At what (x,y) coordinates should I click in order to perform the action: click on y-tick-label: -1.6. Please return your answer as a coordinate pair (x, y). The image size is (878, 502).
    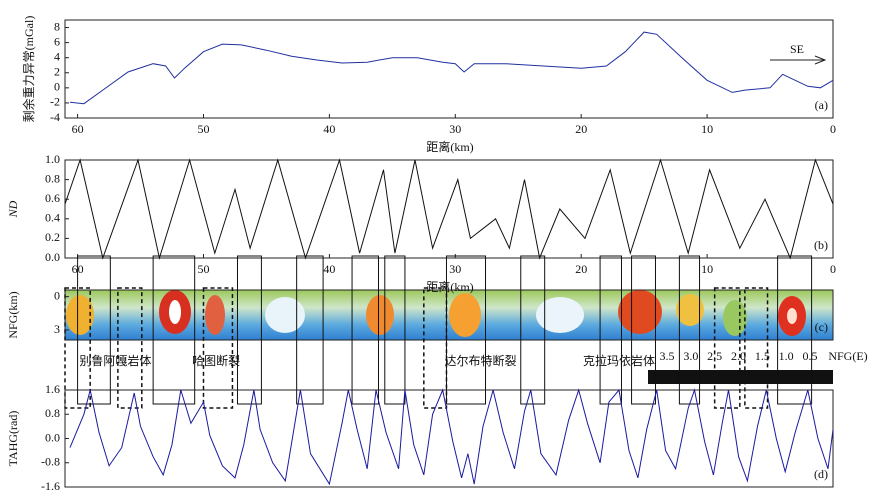
    Looking at the image, I should click on (50, 486).